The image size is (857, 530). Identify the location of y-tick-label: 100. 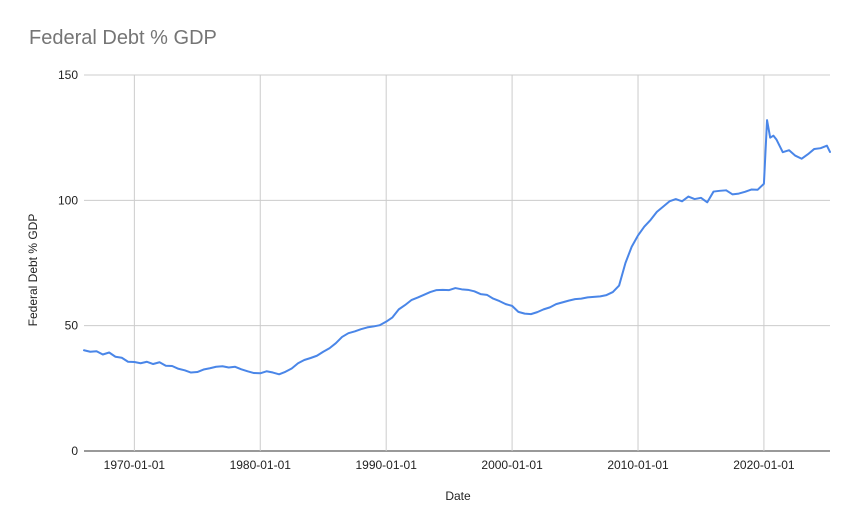
(68, 200).